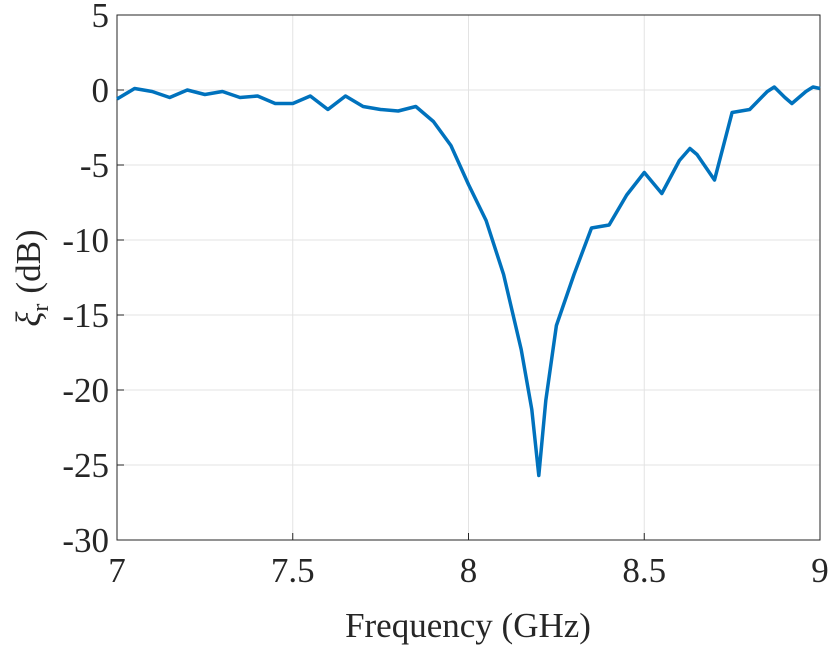 This screenshot has width=830, height=648. What do you see at coordinates (85, 240) in the screenshot?
I see `y-tick-label: -10` at bounding box center [85, 240].